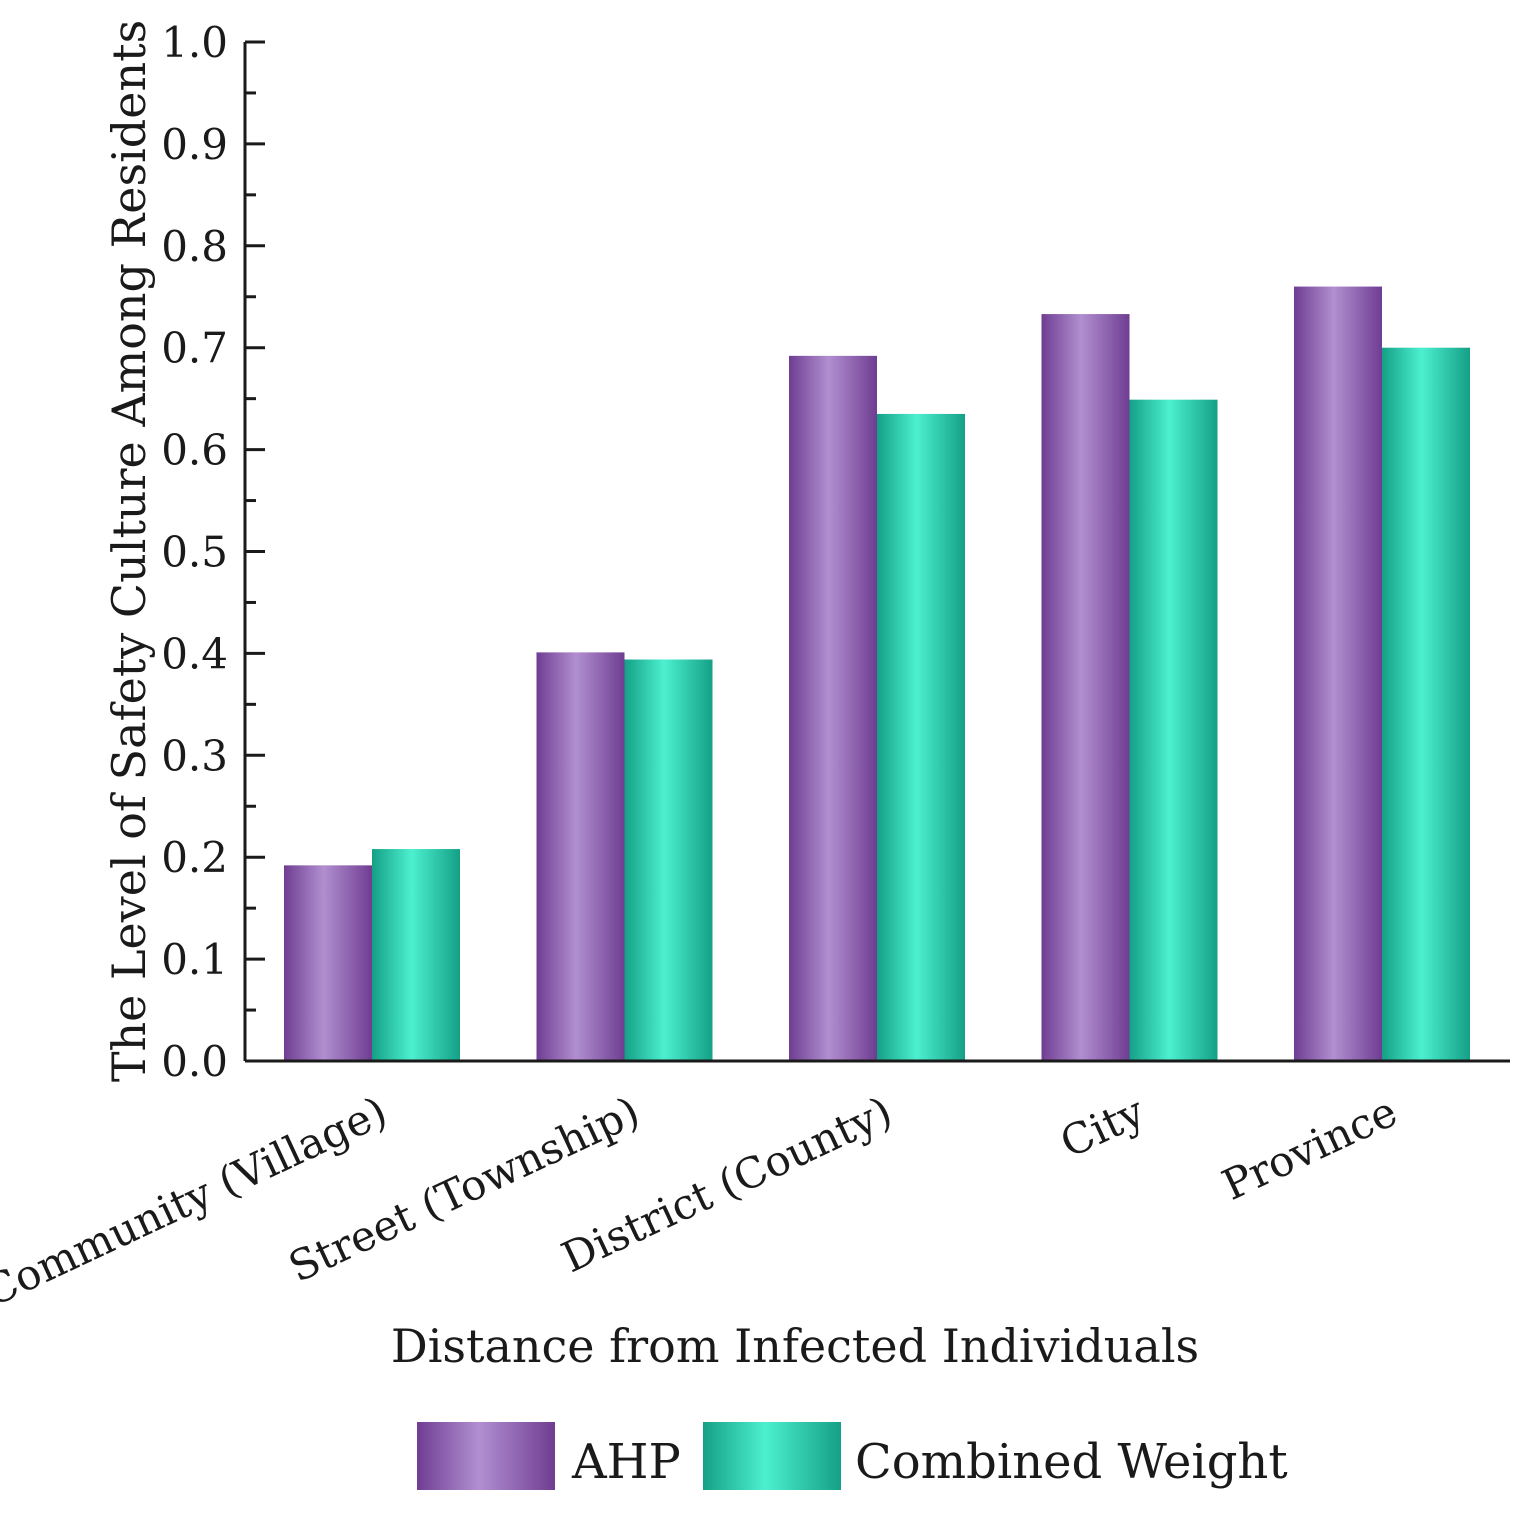 Image resolution: width=1530 pixels, height=1518 pixels. Describe the element at coordinates (852, 1456) in the screenshot. I see `legend: AHP Combined Weight` at that location.